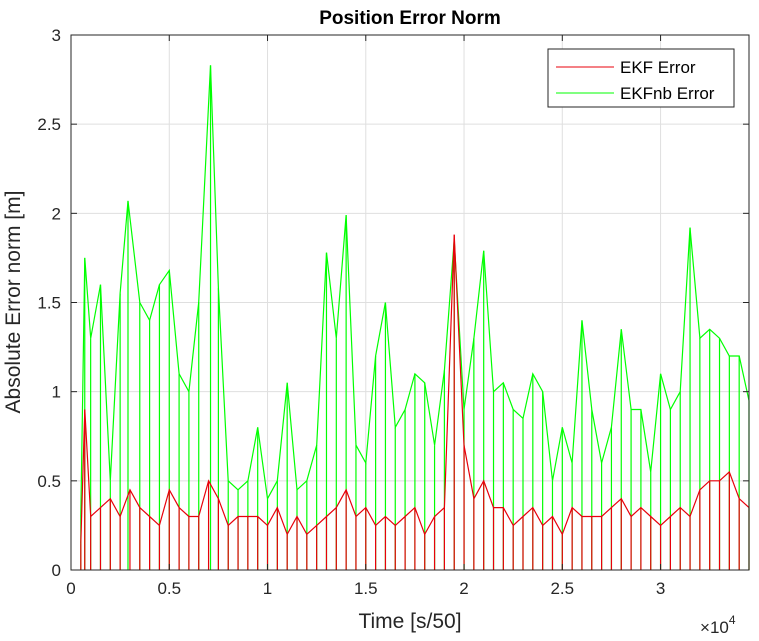  What do you see at coordinates (732, 620) in the screenshot?
I see `x-exponent-power: 4` at bounding box center [732, 620].